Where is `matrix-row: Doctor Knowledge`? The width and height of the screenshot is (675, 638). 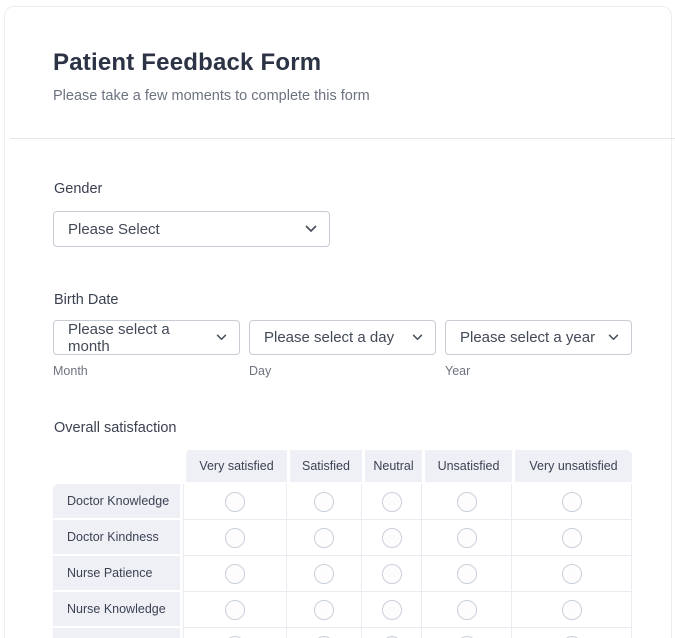
matrix-row: Doctor Knowledge is located at coordinates (342, 502).